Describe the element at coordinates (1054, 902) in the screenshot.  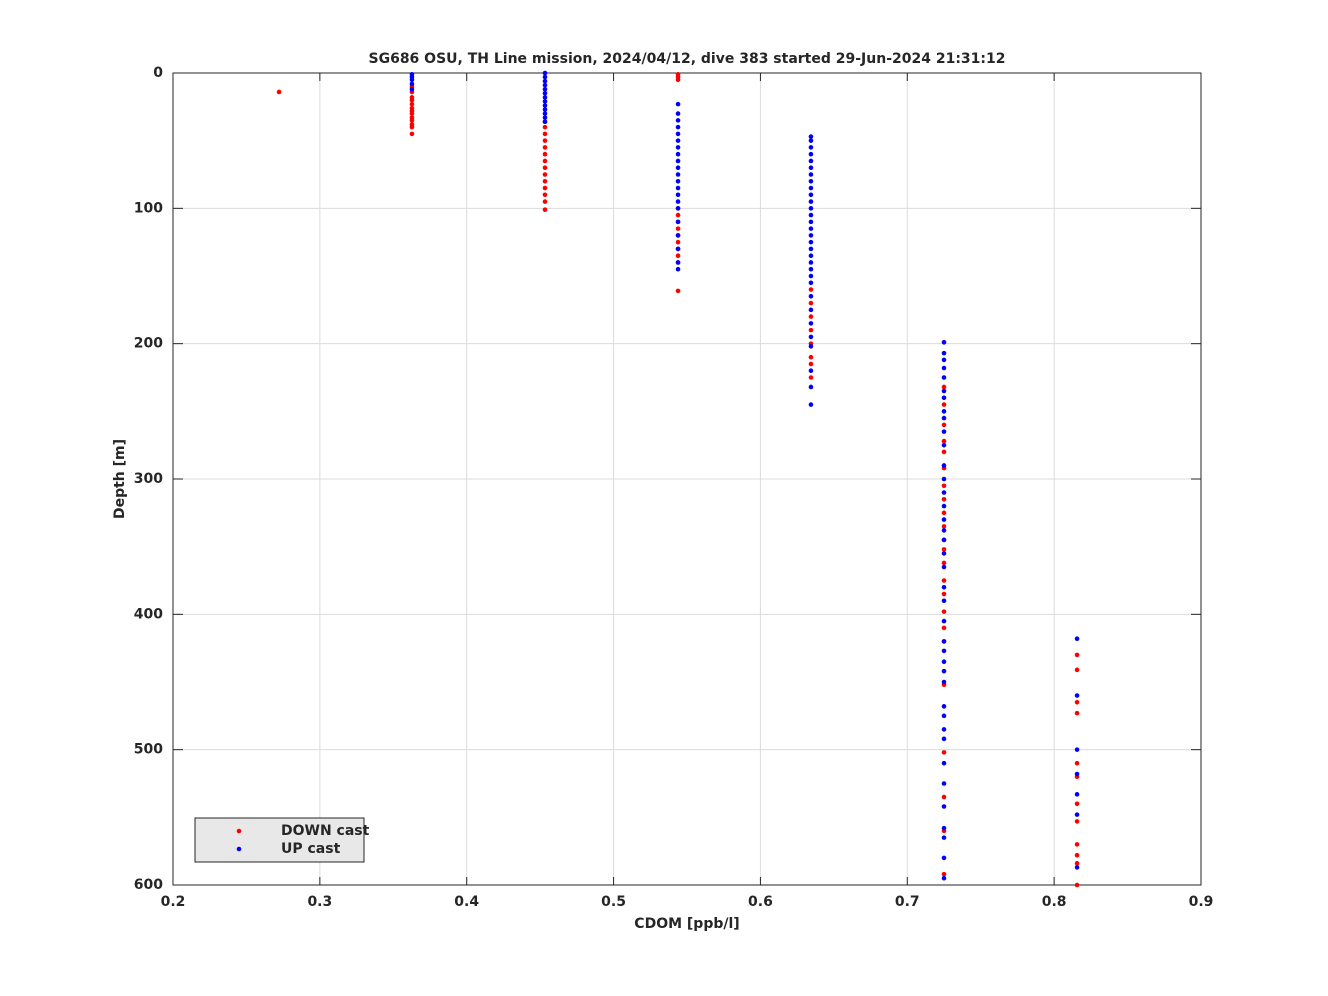
I see `x-tick-label: 0.8` at that location.